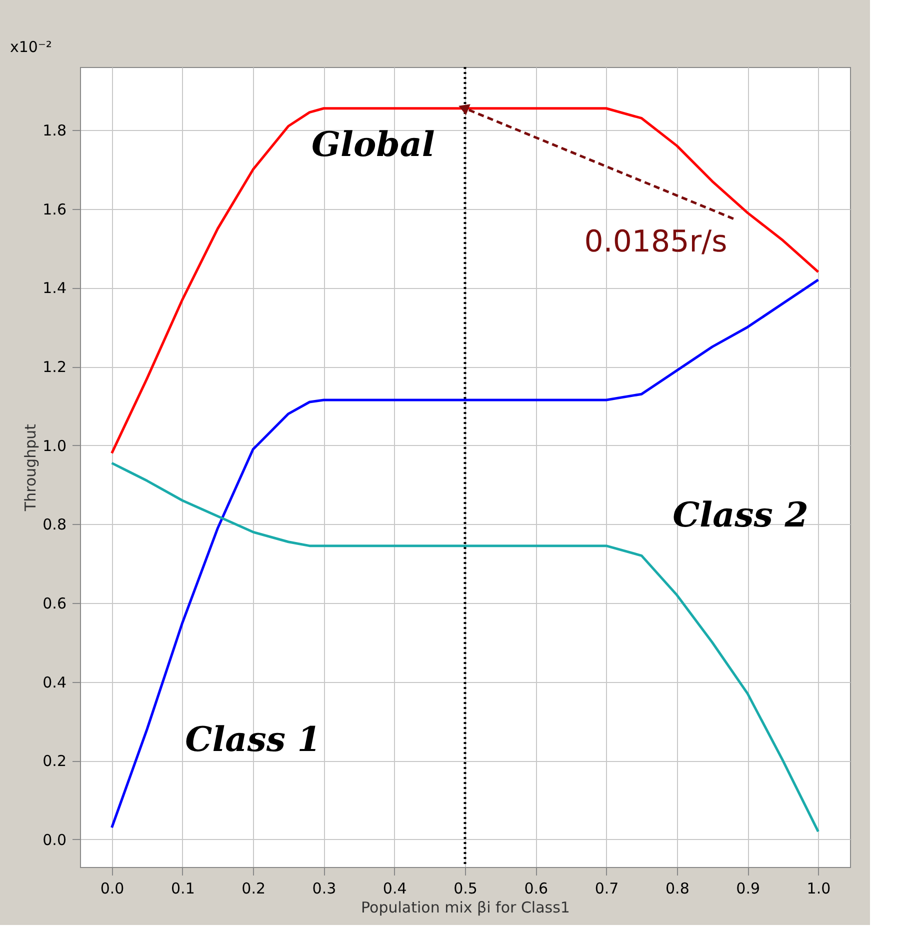 Image resolution: width=913 pixels, height=928 pixels. I want to click on x-tick-label: 0.1, so click(183, 889).